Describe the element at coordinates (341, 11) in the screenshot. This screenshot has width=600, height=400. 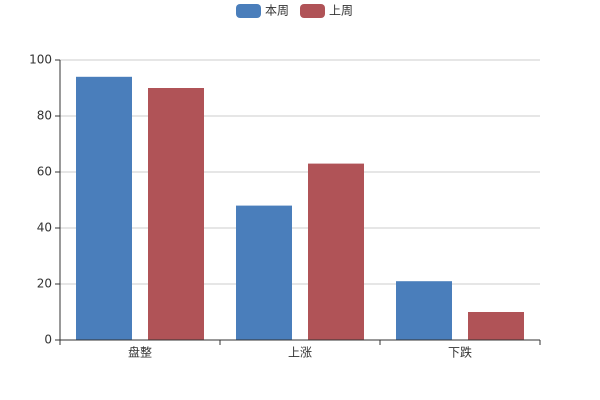
I see `legend-label: 上周` at that location.